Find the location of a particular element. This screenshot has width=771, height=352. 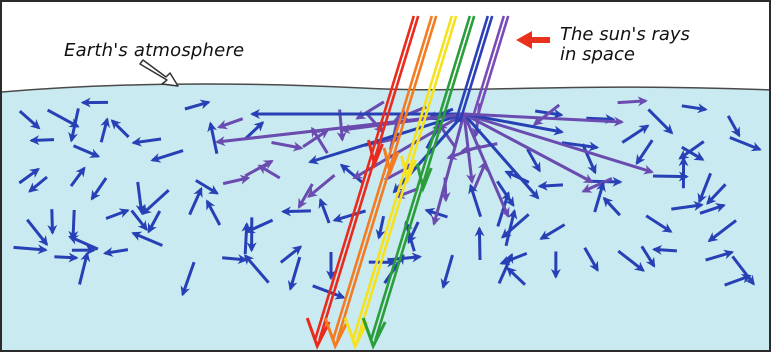

sun-rays-label-line1: The sun's rays is located at coordinates (652, 35).